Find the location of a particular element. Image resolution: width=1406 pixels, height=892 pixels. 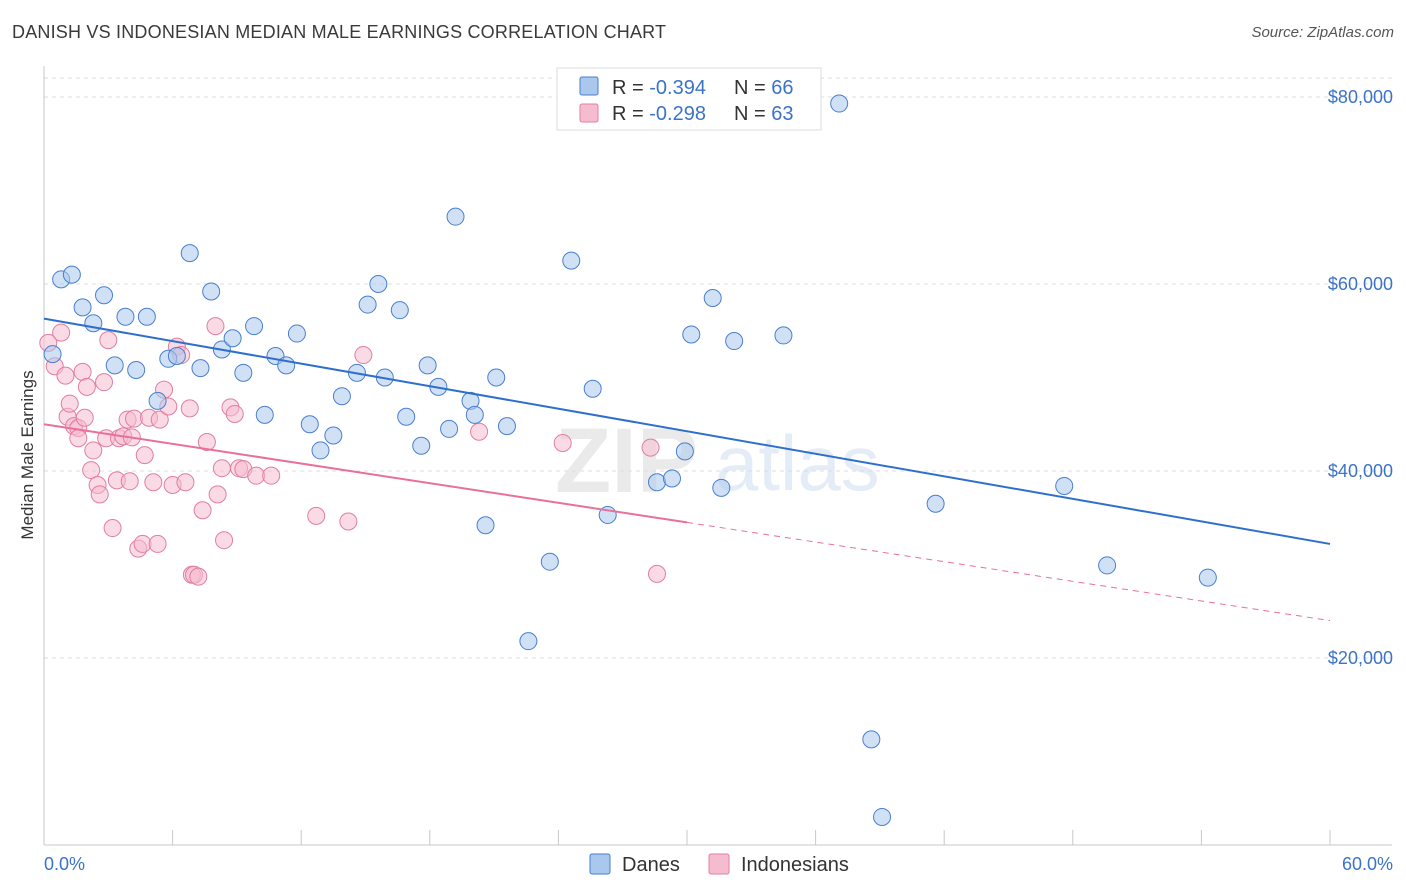

series-legend-label-danes: Danes is located at coordinates (651, 865).